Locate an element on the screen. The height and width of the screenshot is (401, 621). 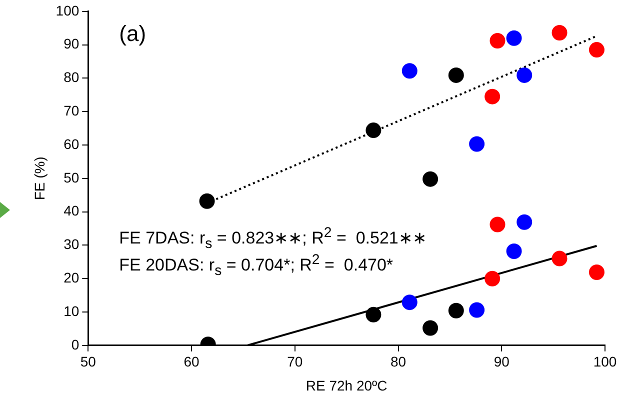
y-tick-label: 30 is located at coordinates (72, 244).